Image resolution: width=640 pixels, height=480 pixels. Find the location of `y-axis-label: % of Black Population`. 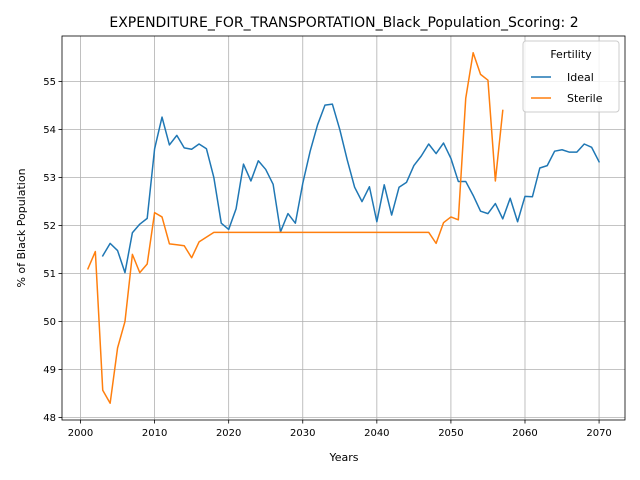

y-axis-label: % of Black Population is located at coordinates (21, 227).